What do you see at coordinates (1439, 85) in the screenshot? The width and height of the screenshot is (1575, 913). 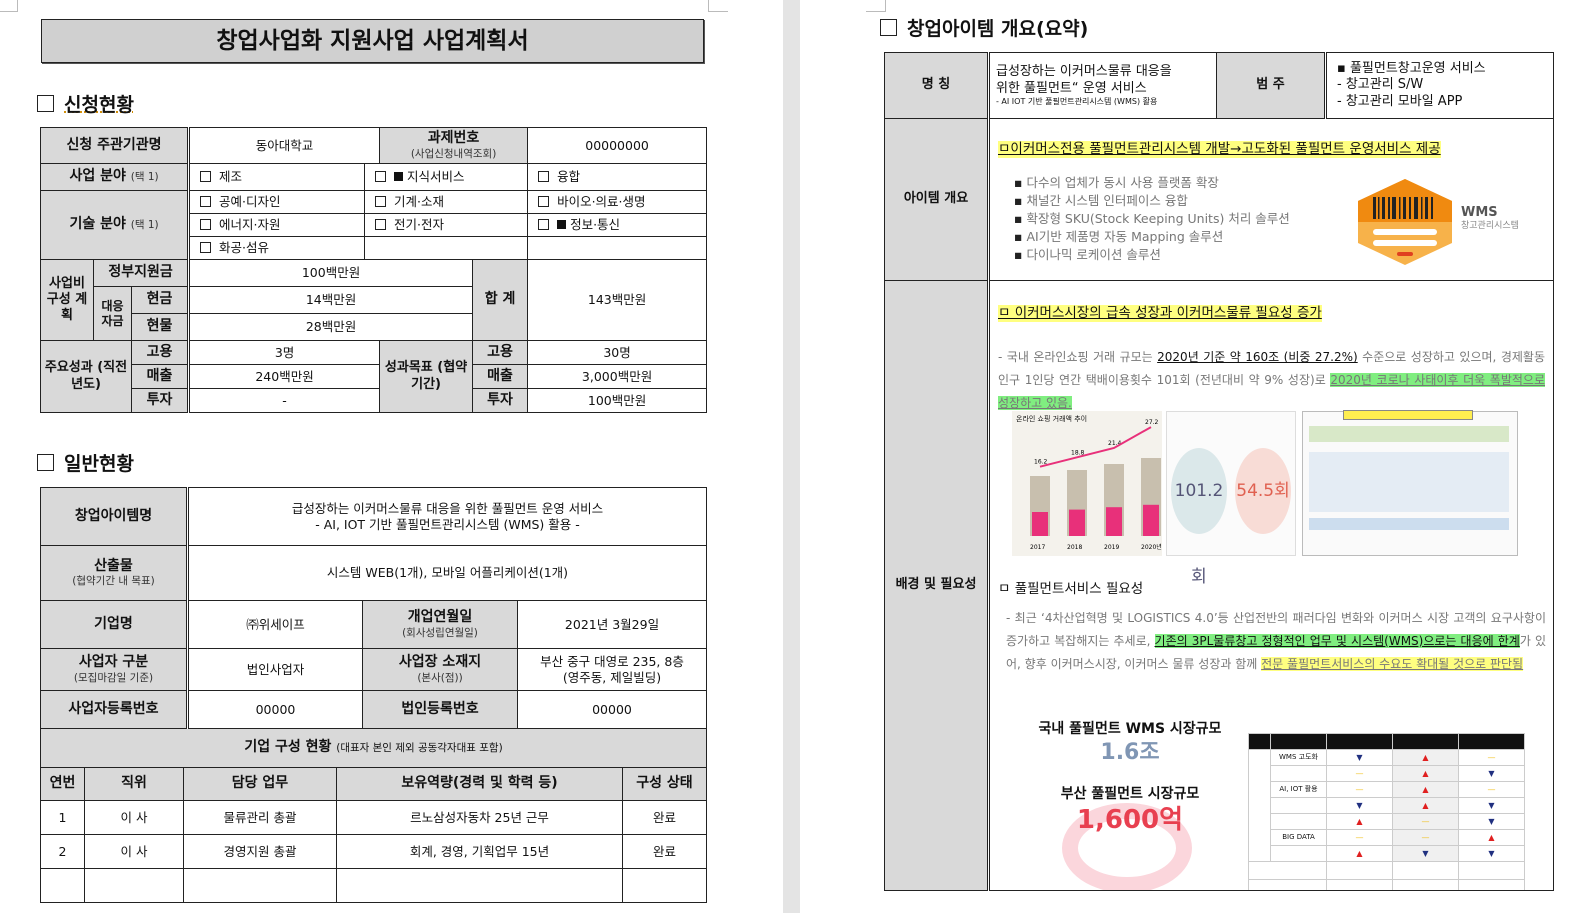 I see `category-value: ▪ 풀필먼트창고운영 서비스 - 창고관리 S/W - 창고관리 모바일 APP` at bounding box center [1439, 85].